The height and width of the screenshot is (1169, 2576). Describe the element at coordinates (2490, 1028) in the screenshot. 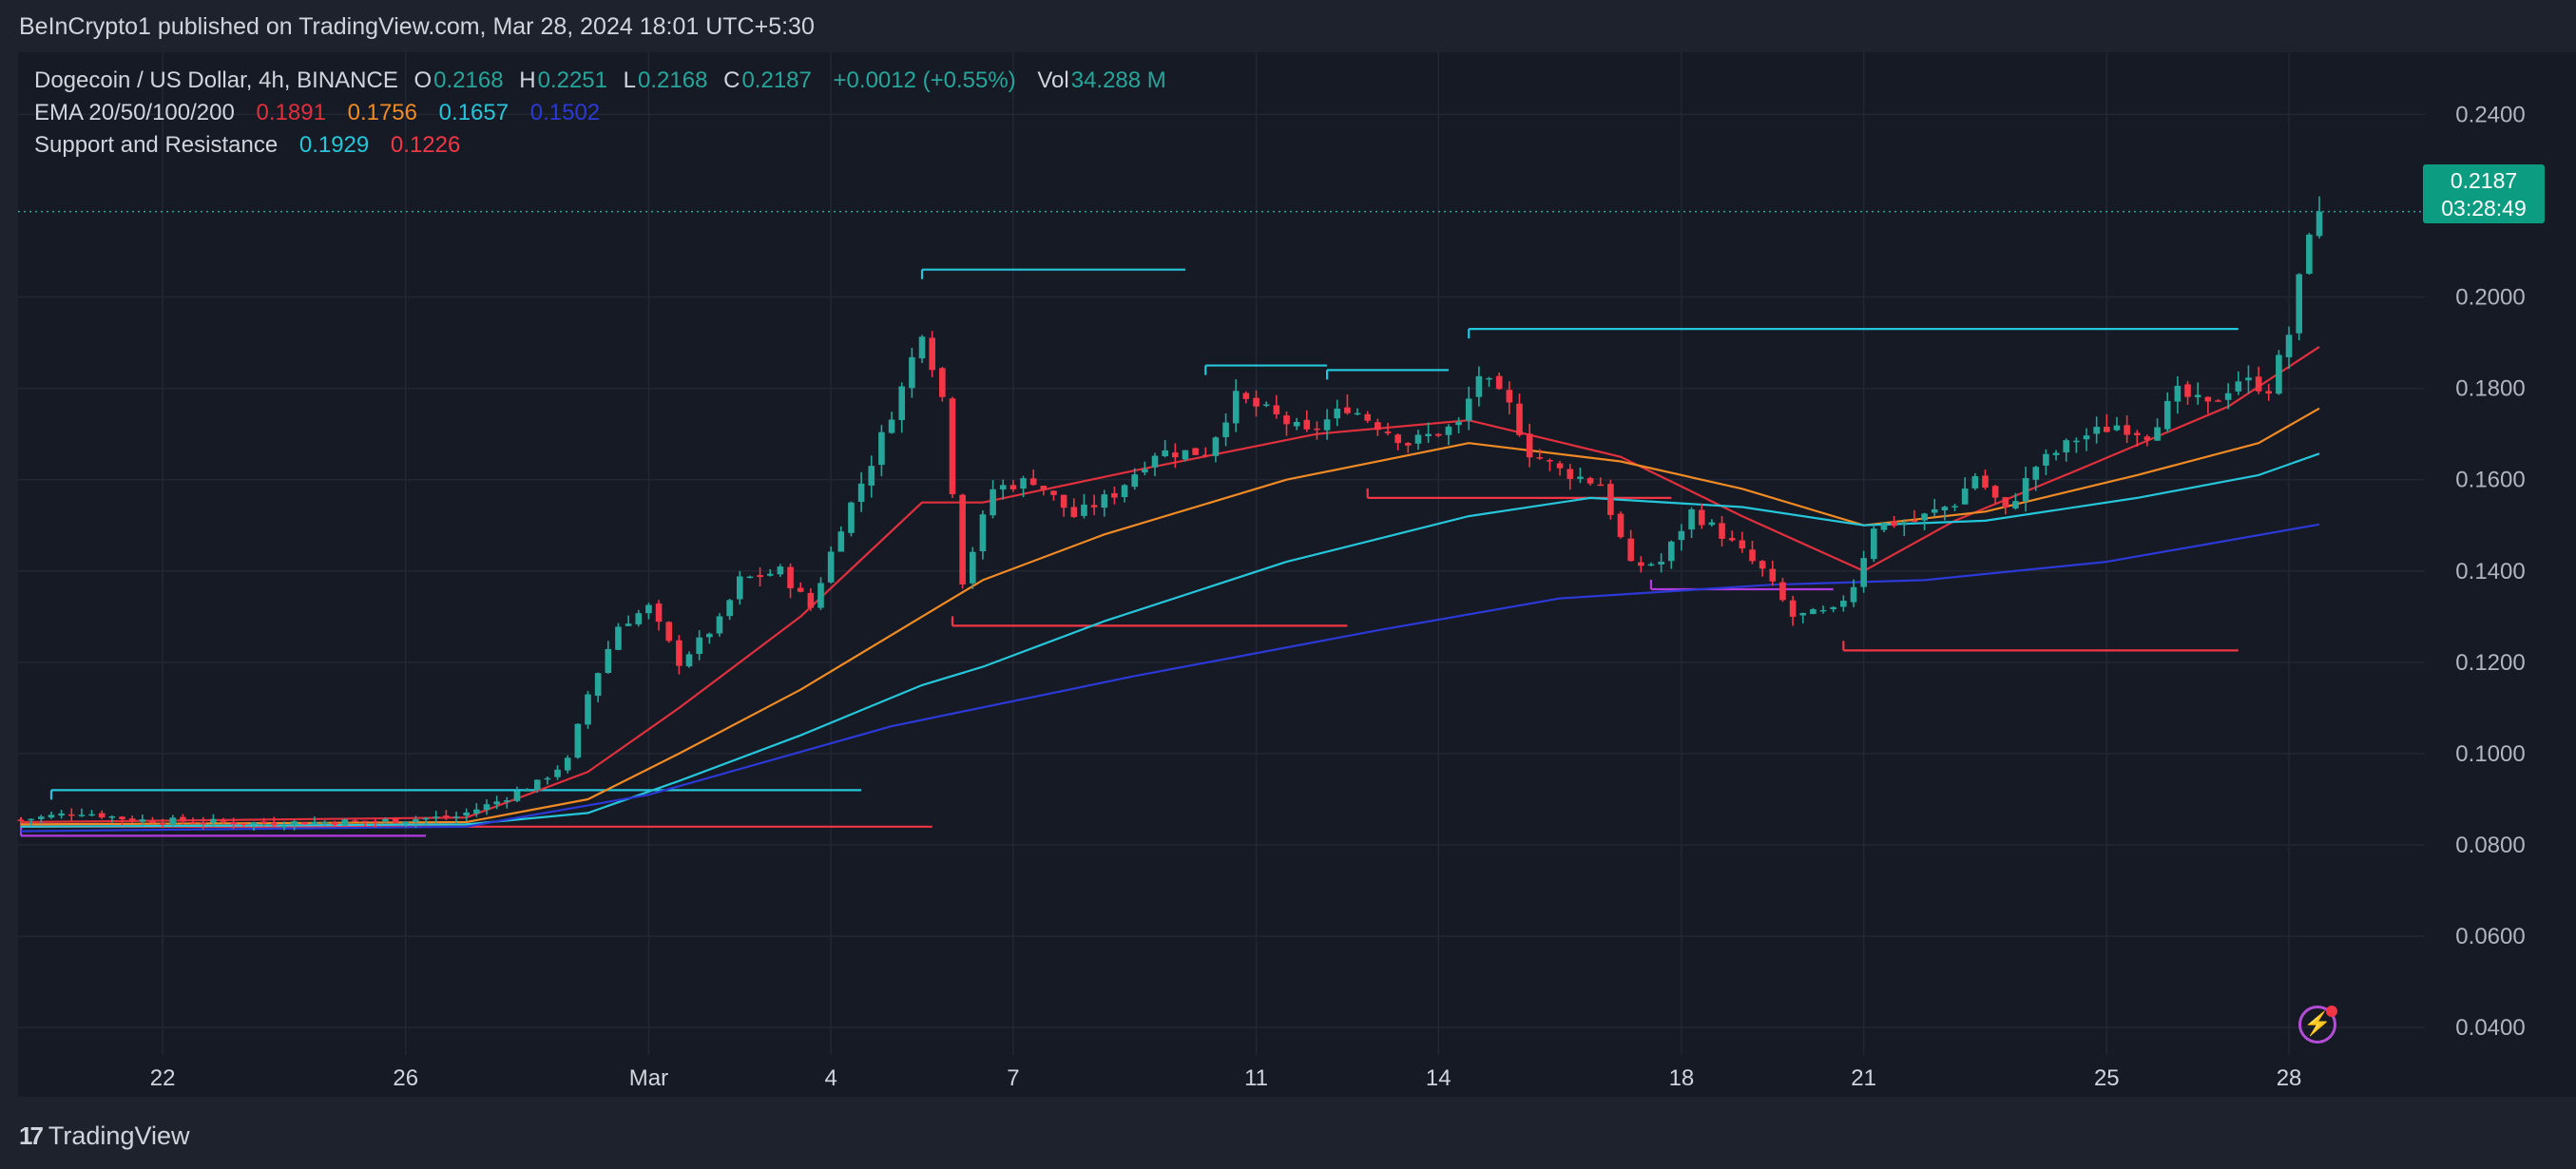

I see `price-tick-label: 0.0400` at that location.